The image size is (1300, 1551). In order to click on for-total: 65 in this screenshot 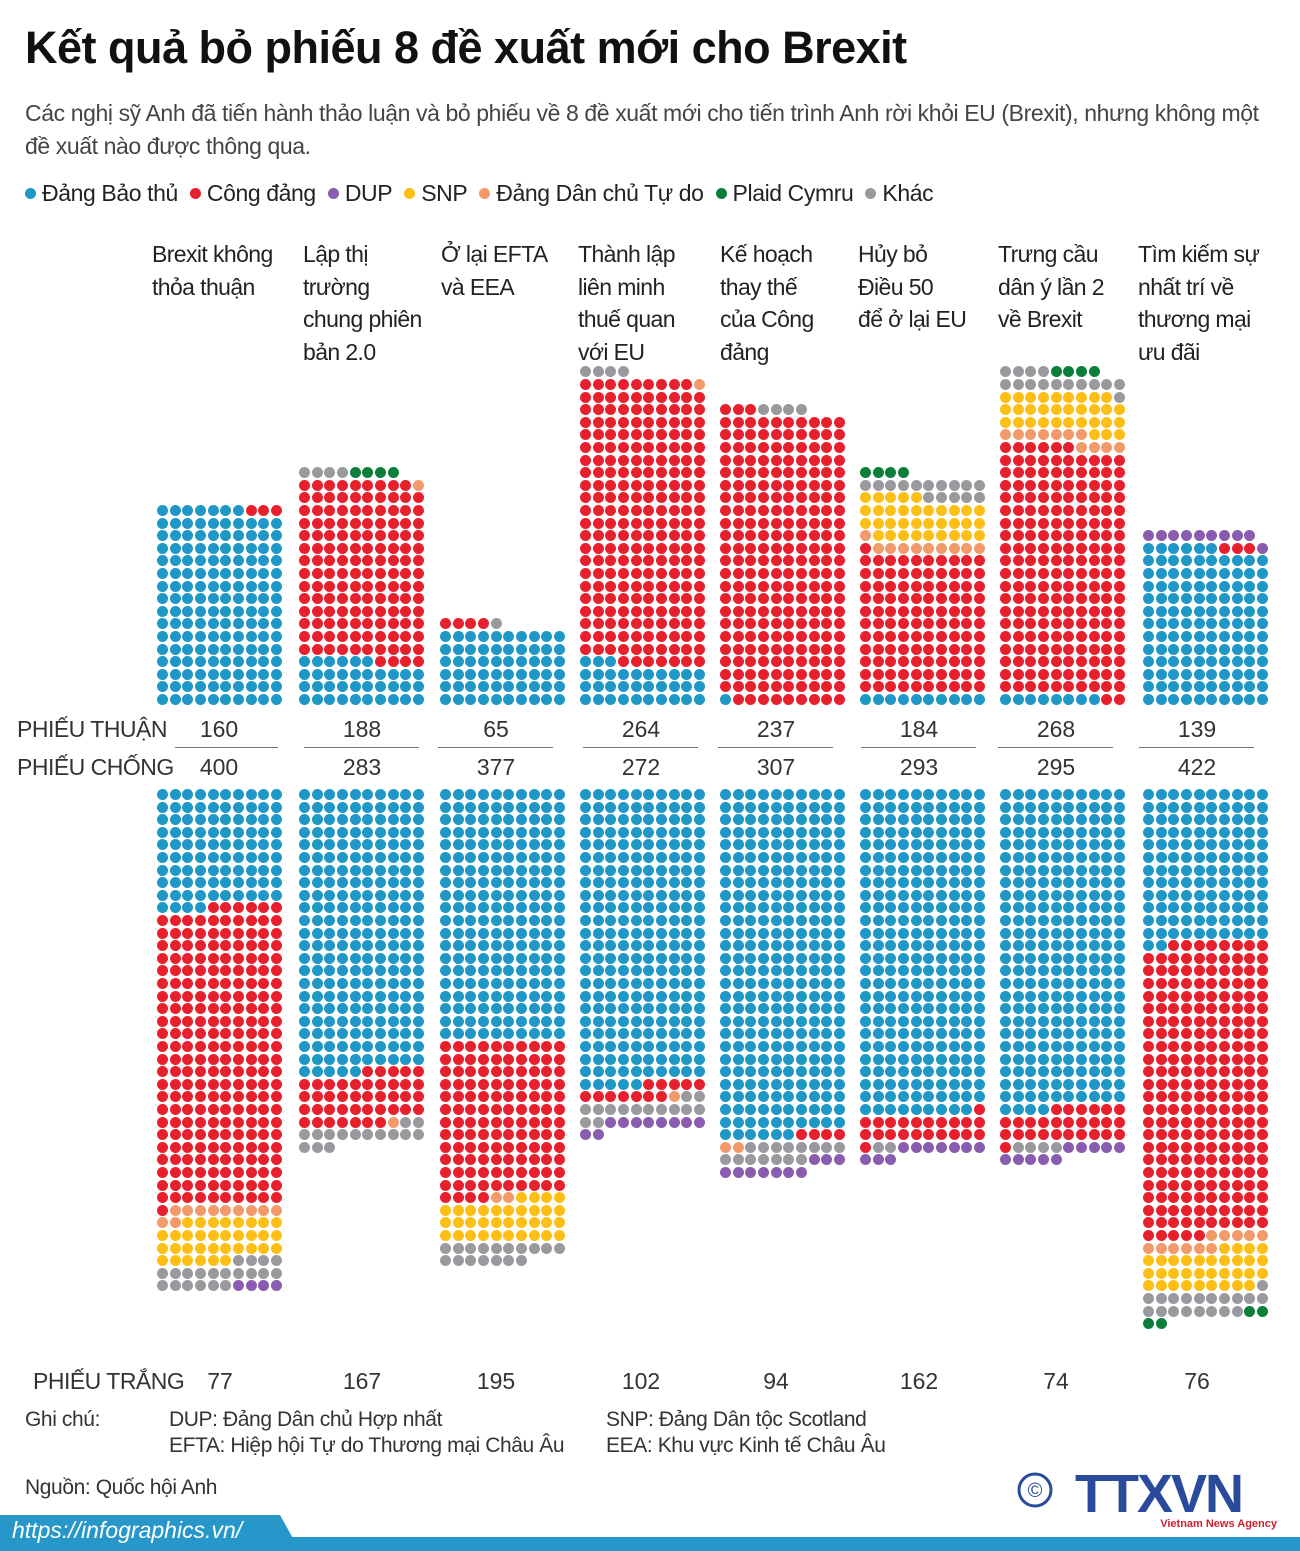, I will do `click(496, 729)`.